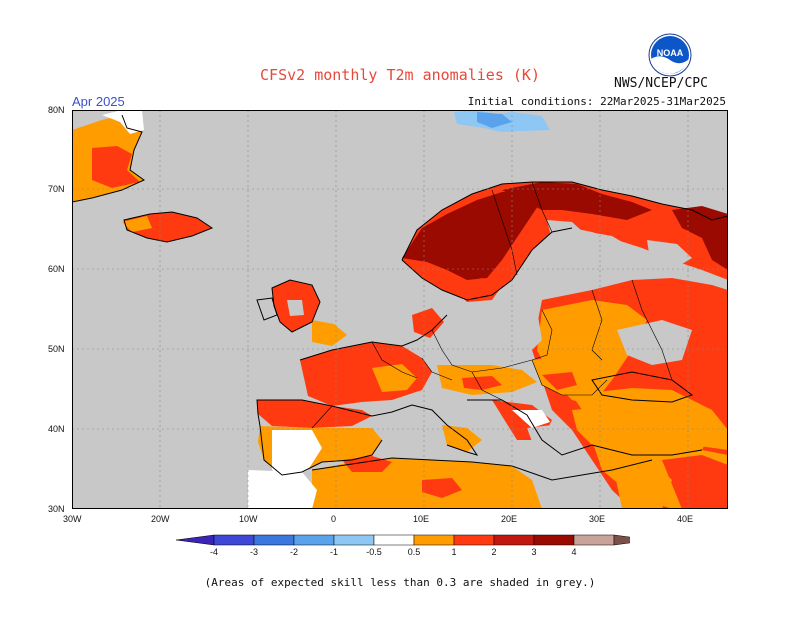 The image size is (800, 618). Describe the element at coordinates (621, 540) in the screenshot. I see `colorbar-arrow-right` at that location.